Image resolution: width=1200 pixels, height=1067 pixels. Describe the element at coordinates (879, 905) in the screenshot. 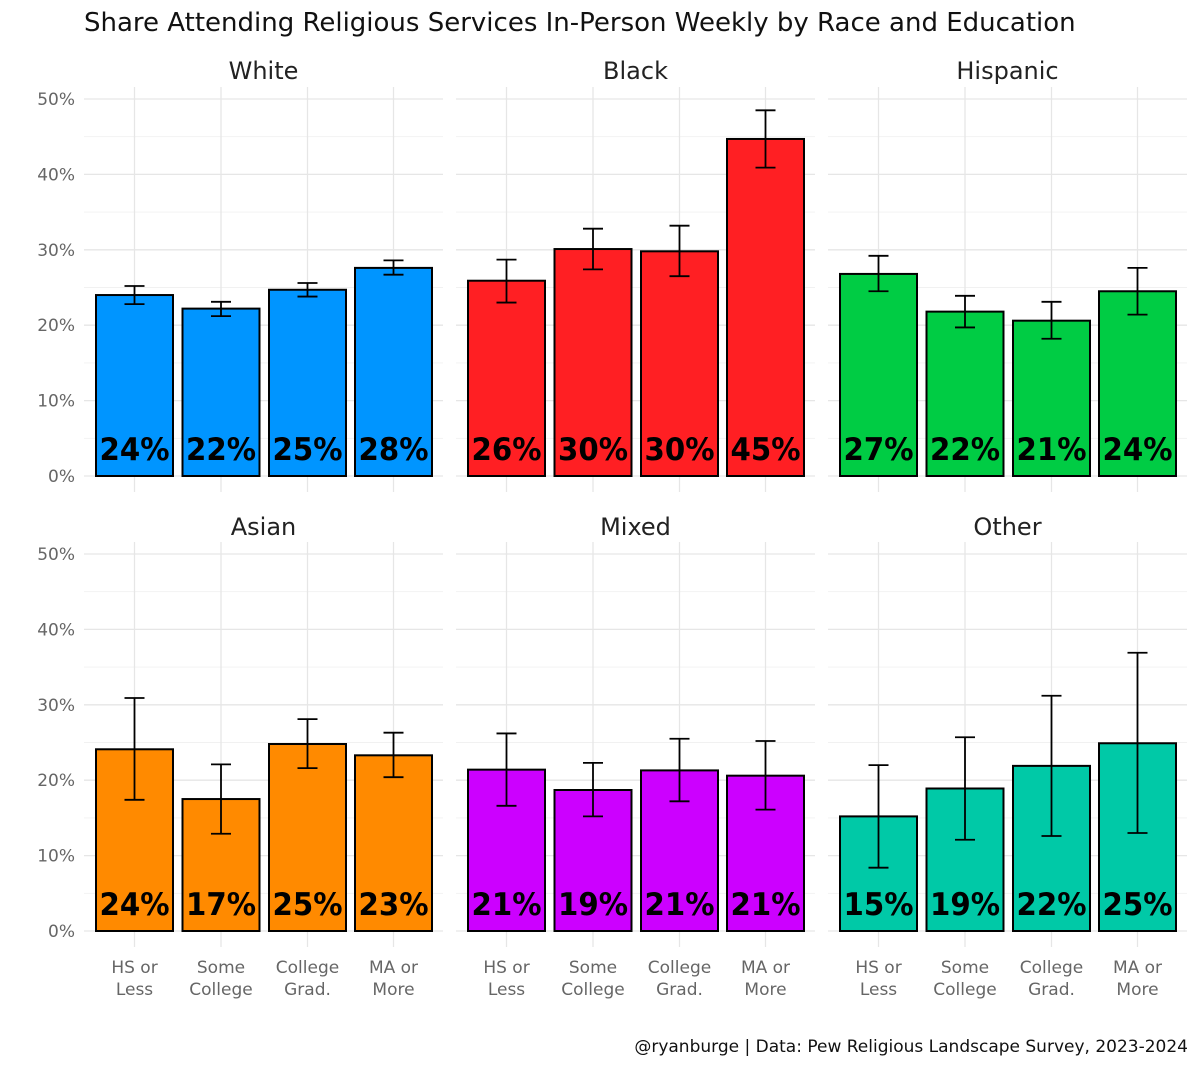

I see `bar-data-label: 15%` at that location.